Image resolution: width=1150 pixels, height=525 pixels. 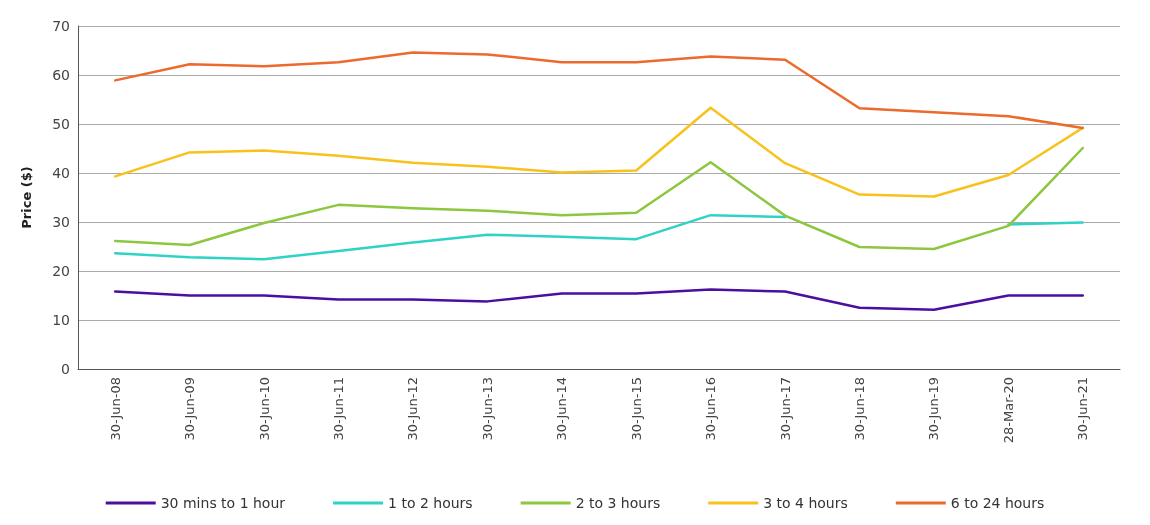 What do you see at coordinates (711, 409) in the screenshot?
I see `x-tick-label: 30-Jun-16` at bounding box center [711, 409].